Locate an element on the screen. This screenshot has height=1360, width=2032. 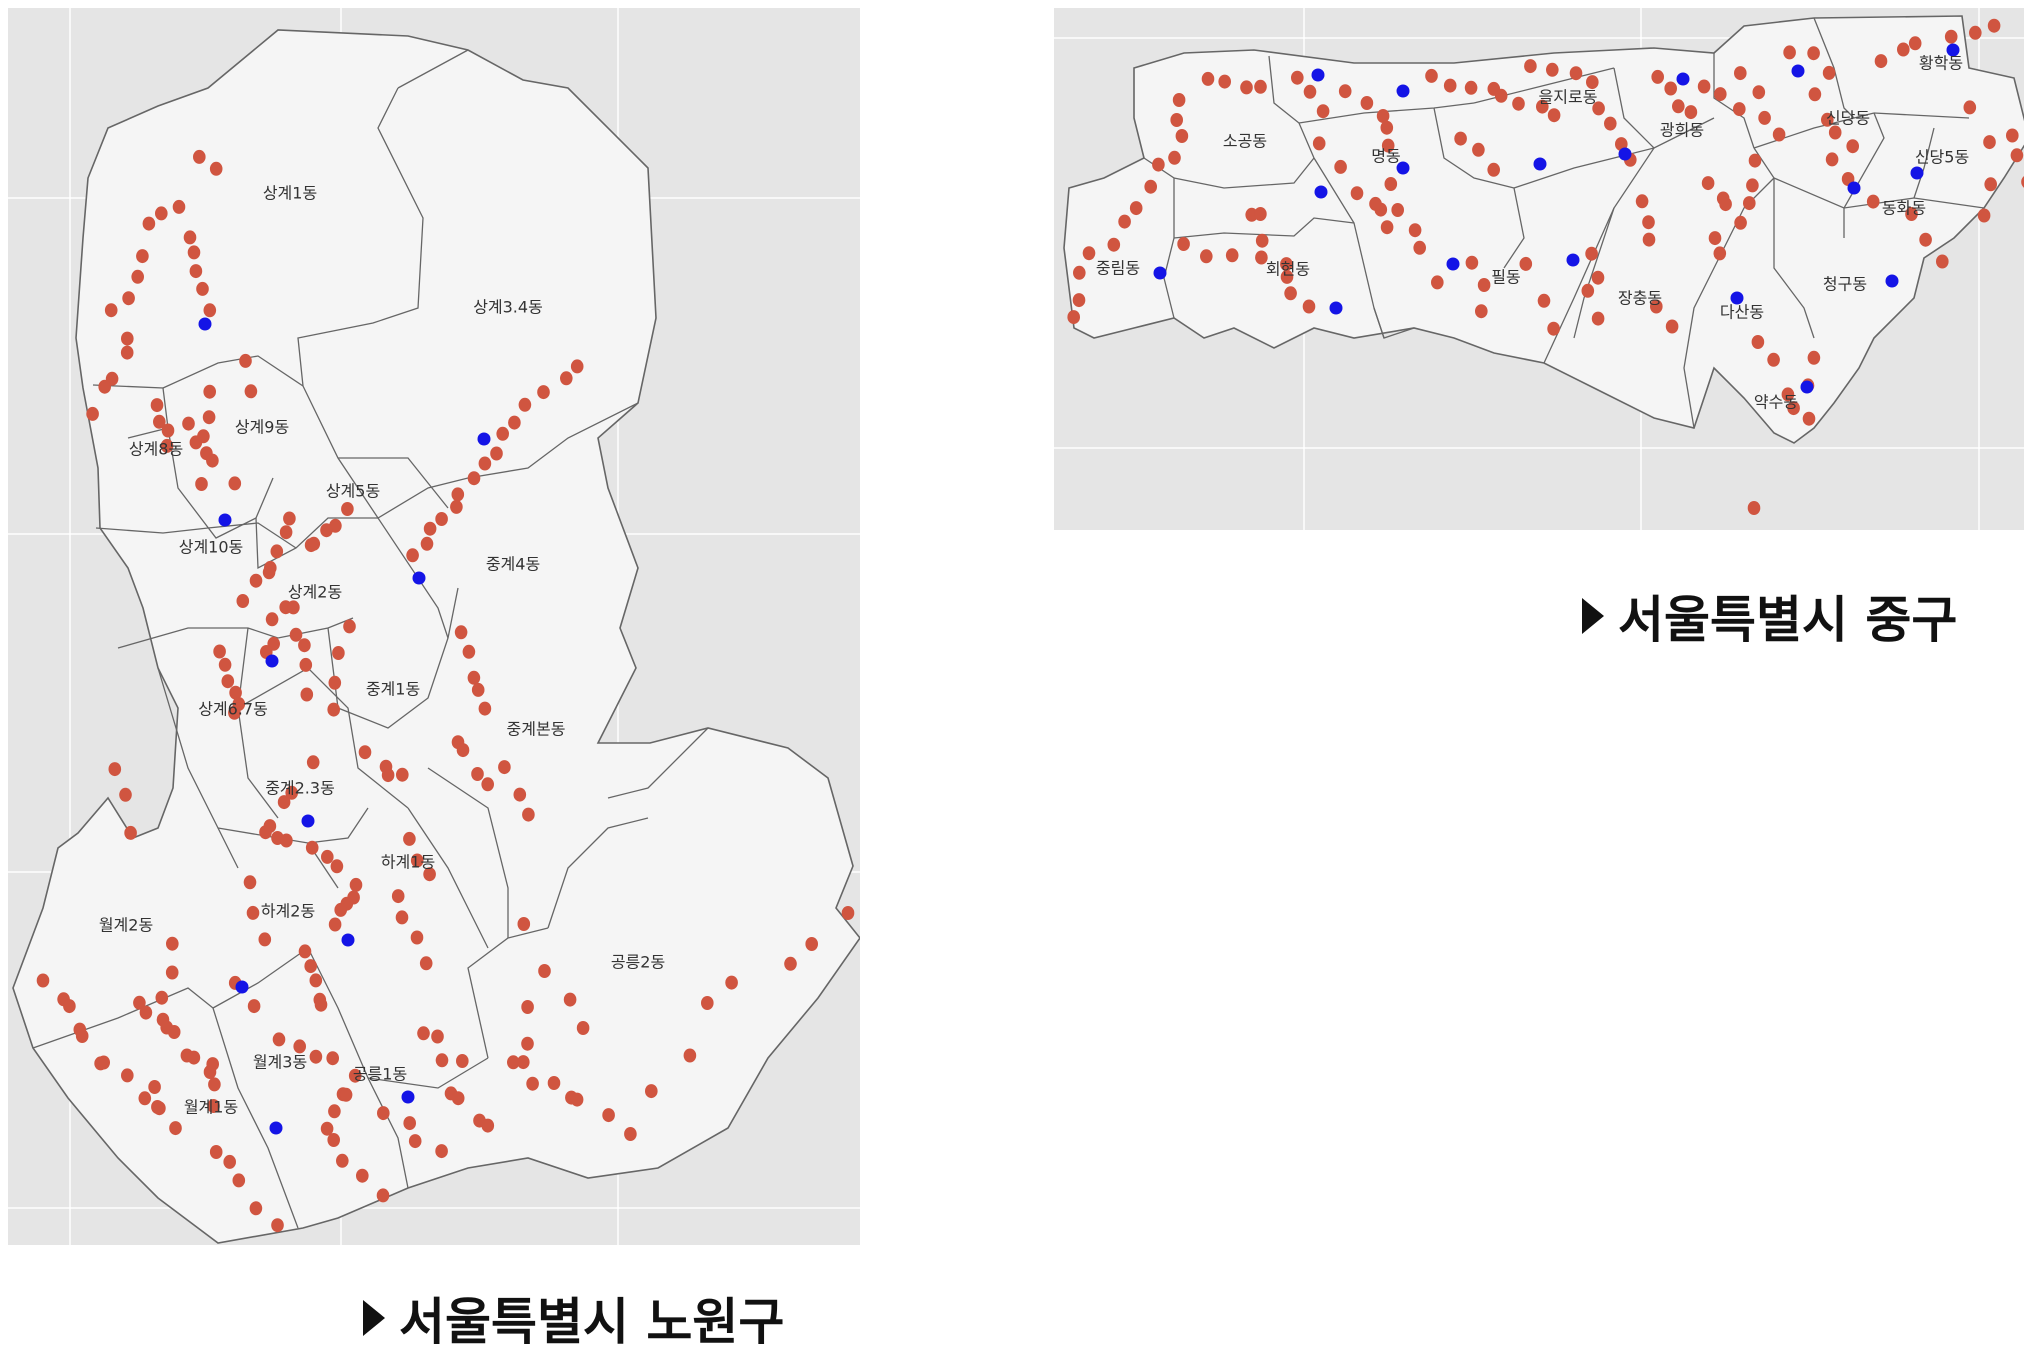
region-label: 월계1동 is located at coordinates (211, 1107).